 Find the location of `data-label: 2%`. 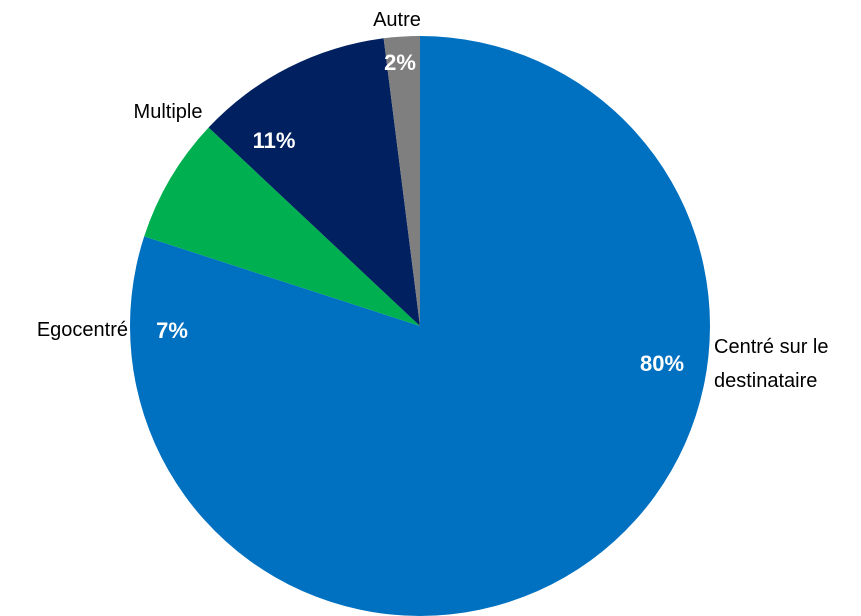

data-label: 2% is located at coordinates (400, 62).